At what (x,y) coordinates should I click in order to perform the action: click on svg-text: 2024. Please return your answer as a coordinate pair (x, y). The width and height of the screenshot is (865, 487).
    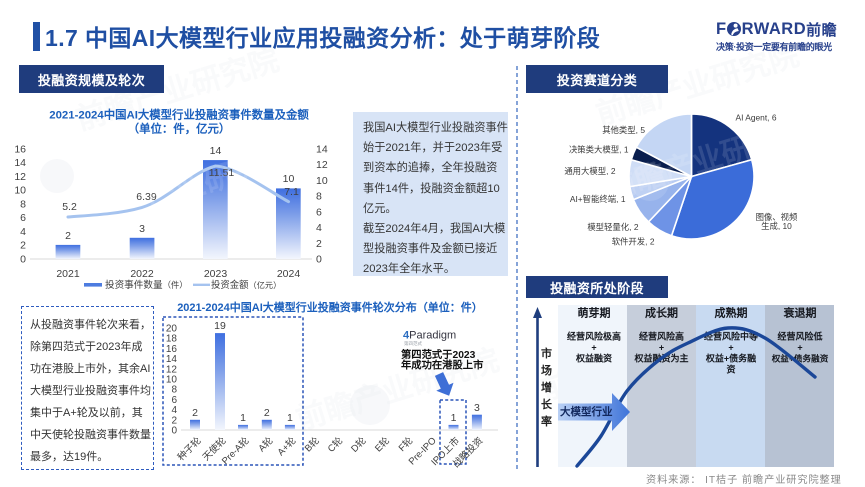
    Looking at the image, I should click on (289, 274).